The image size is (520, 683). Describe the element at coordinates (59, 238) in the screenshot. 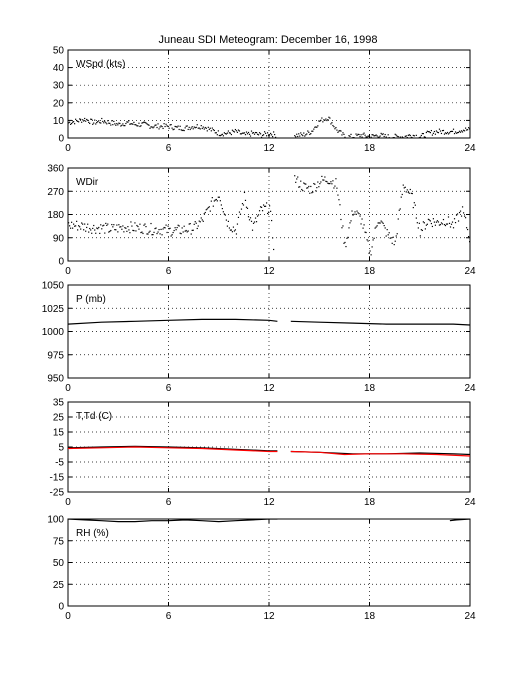

I see `y-tick-label: 90` at that location.